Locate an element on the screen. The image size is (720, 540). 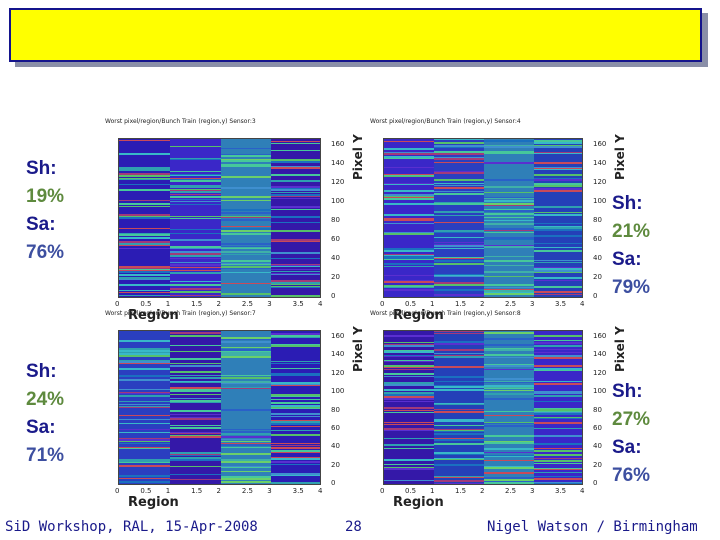
x-tick-label: 2.5 is located at coordinates (247, 491).